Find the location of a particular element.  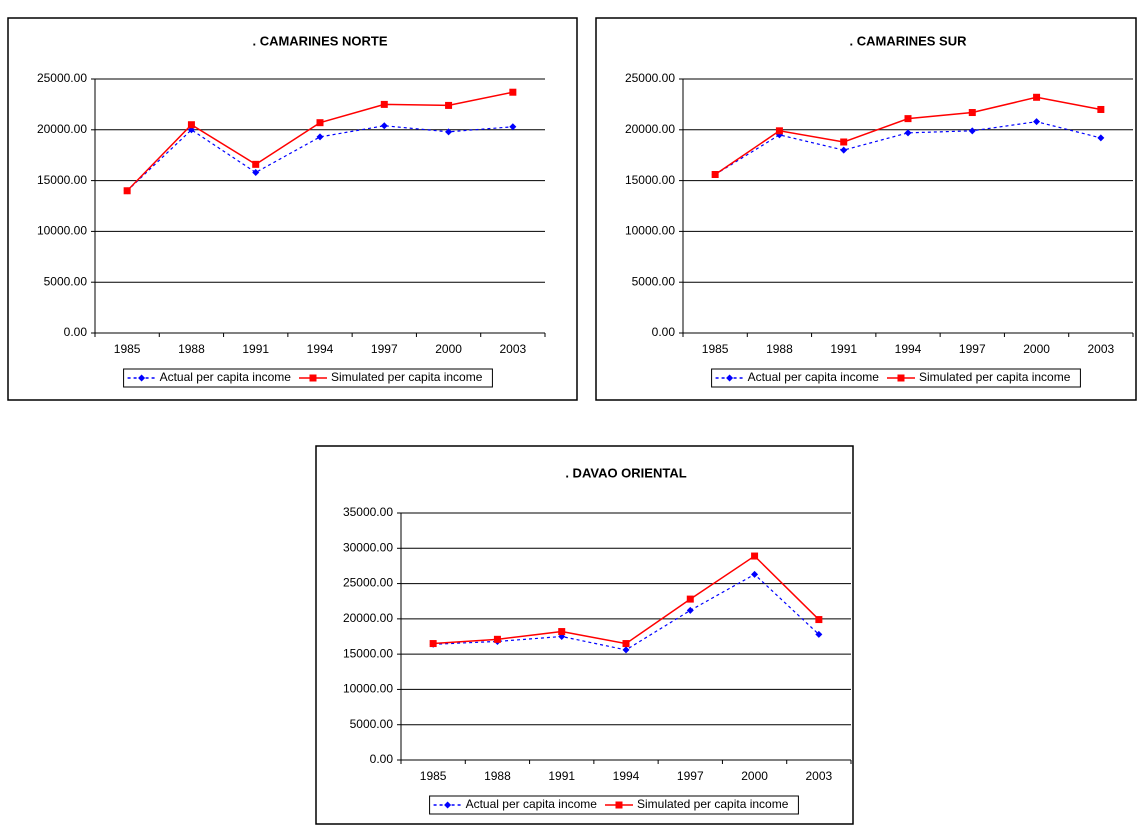

chart-title: . DAVAO ORIENTAL is located at coordinates (625, 472).